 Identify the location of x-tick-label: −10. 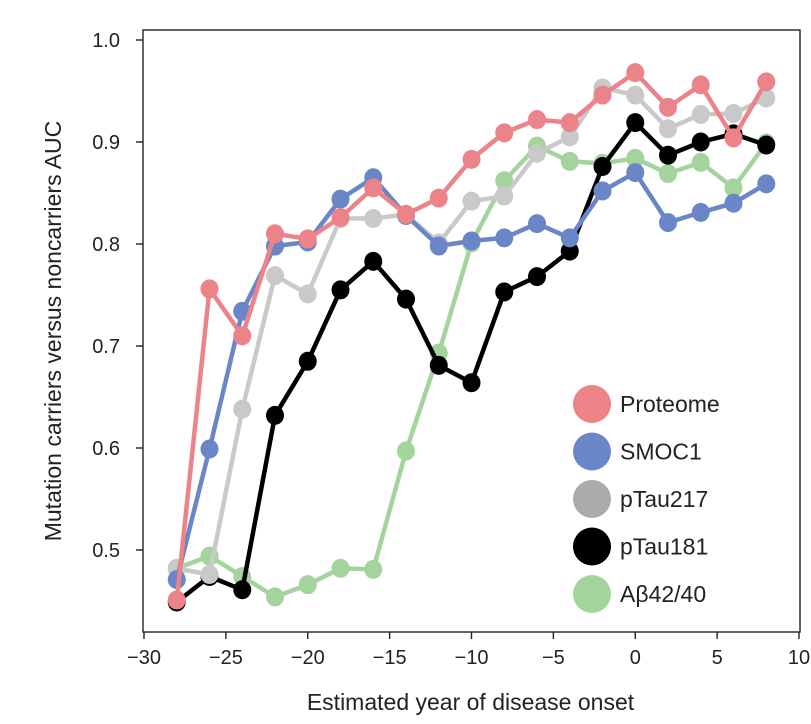
(472, 658).